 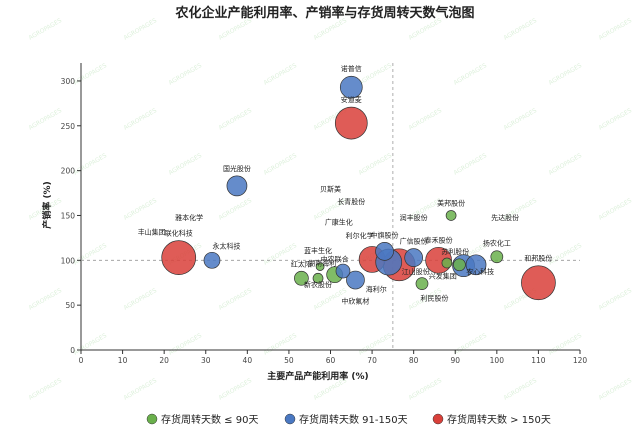 I want to click on company-label: 利尔化学, so click(x=360, y=235).